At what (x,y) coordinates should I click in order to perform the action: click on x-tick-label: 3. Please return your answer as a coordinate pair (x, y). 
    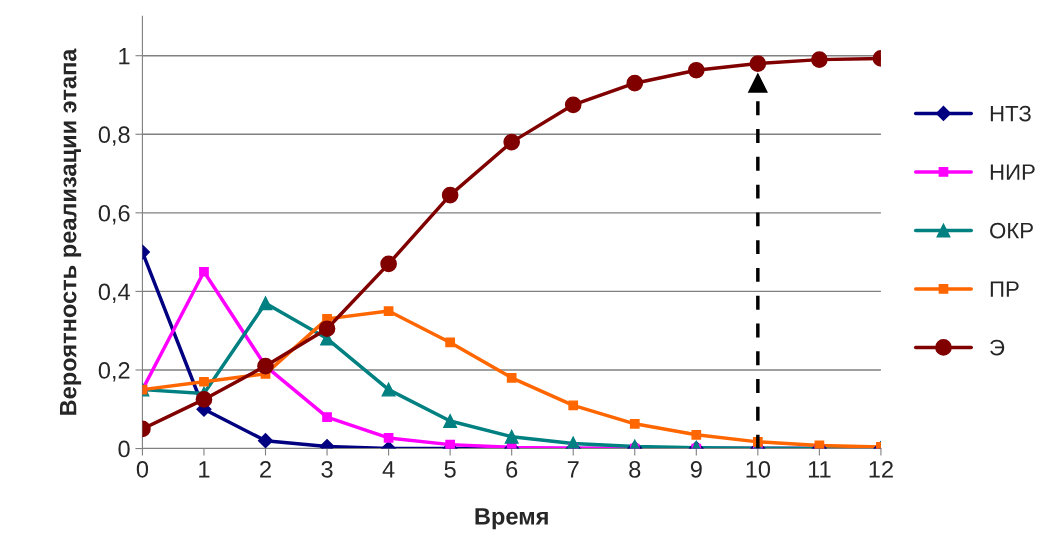
    Looking at the image, I should click on (327, 469).